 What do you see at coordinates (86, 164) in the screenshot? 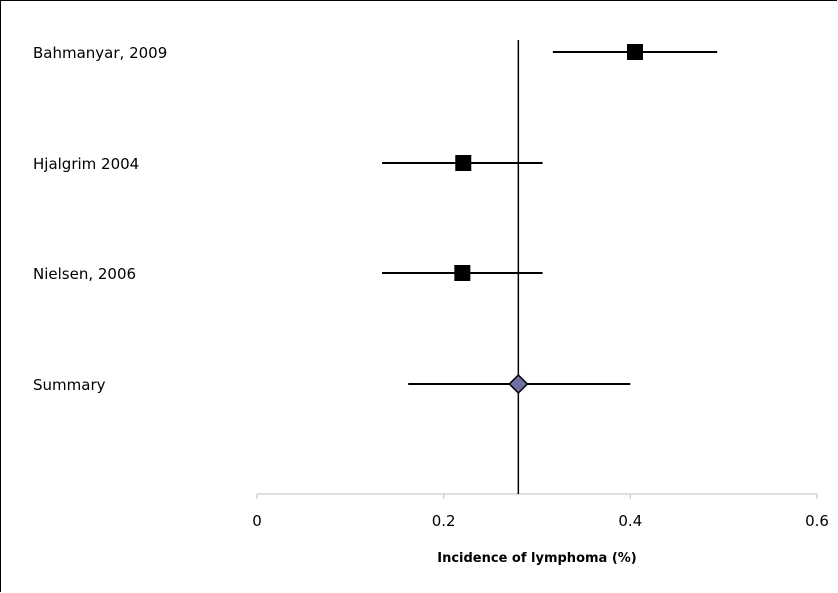
I see `study-label: Hjalgrim 2004` at bounding box center [86, 164].